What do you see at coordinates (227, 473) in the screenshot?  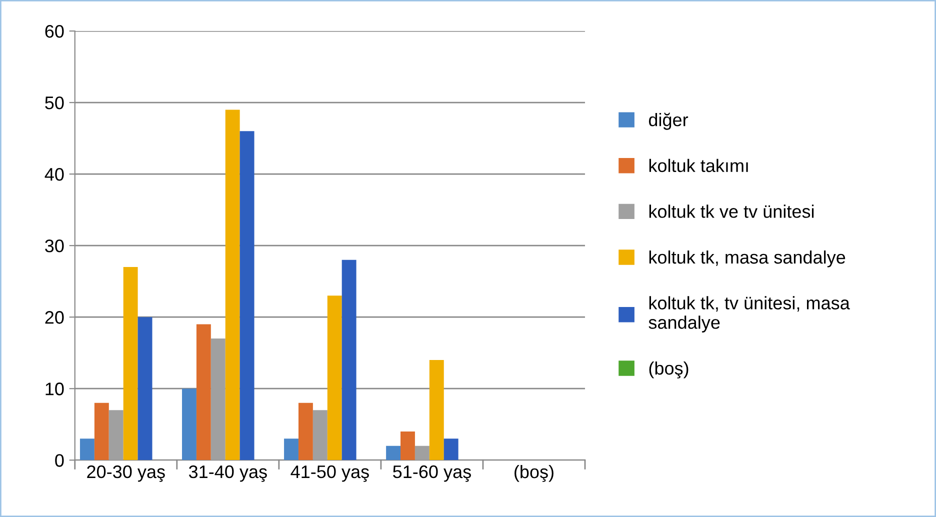 I see `x-tick-label: 31-40 yaş` at bounding box center [227, 473].